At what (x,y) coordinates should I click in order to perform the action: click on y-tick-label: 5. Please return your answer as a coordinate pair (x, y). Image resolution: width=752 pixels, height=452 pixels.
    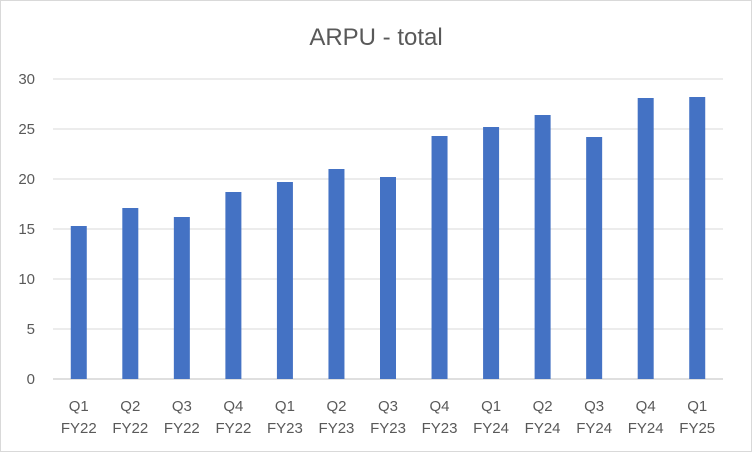
    Looking at the image, I should click on (31, 329).